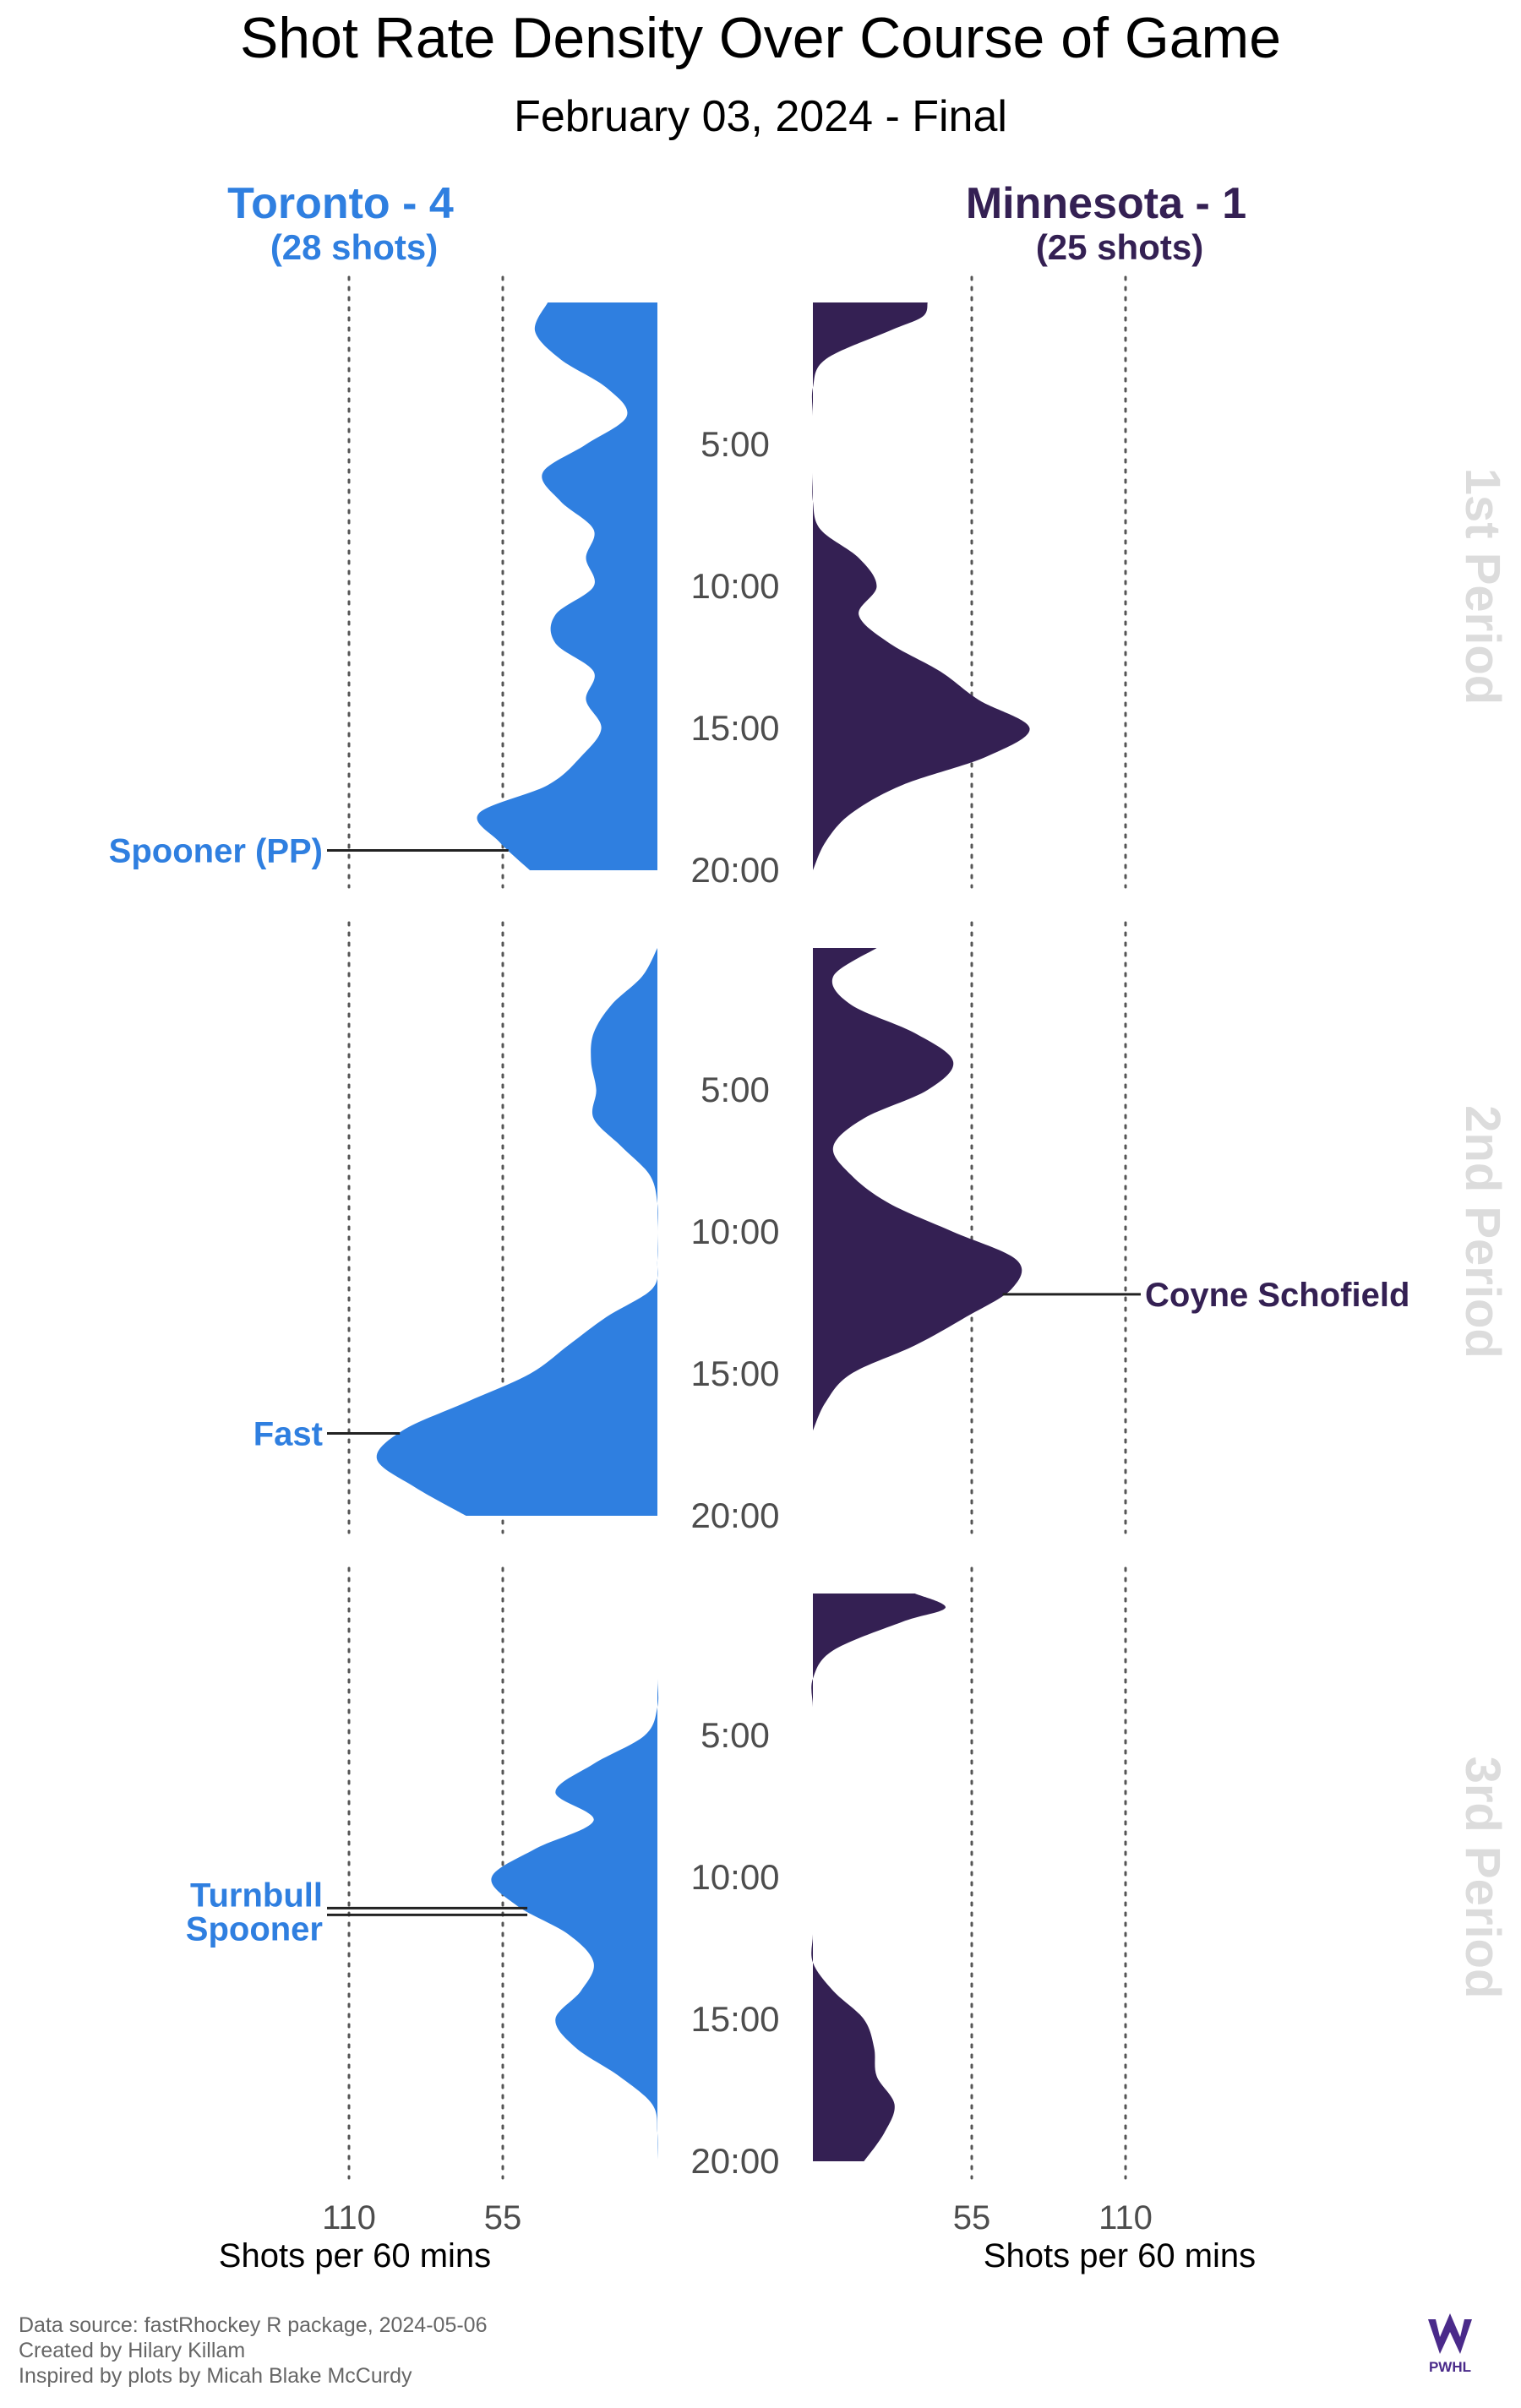 Image resolution: width=1521 pixels, height=2408 pixels. Describe the element at coordinates (734, 2161) in the screenshot. I see `time-label-p3-20: 20:00` at that location.